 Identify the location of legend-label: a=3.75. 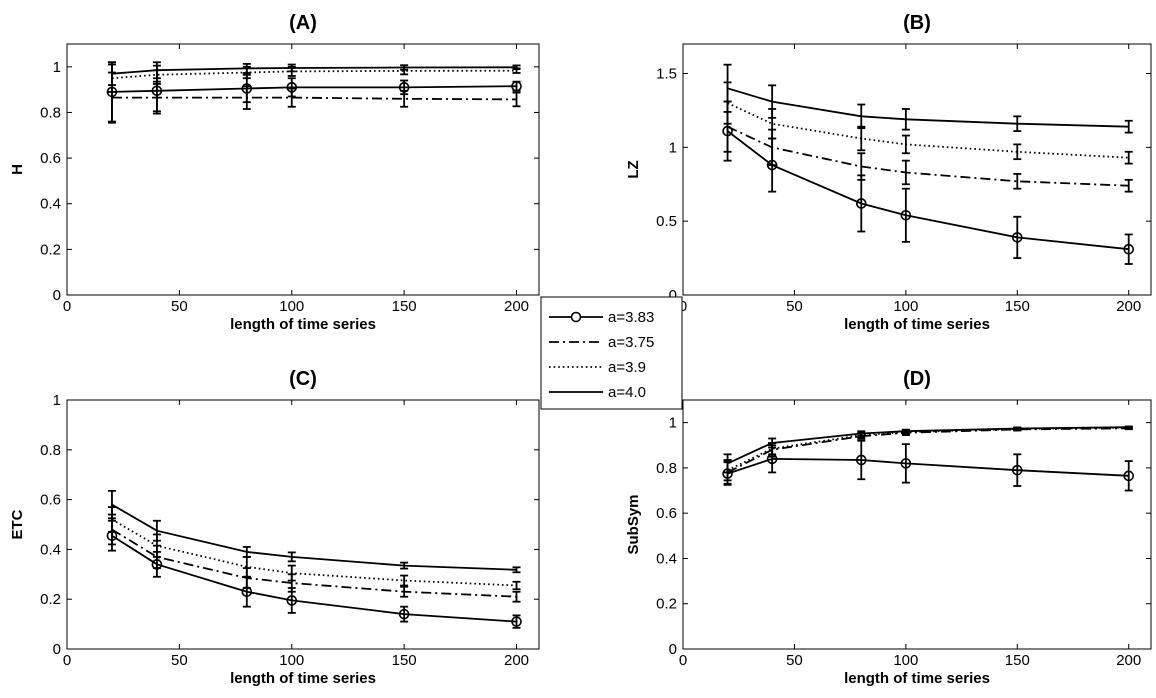
(631, 342).